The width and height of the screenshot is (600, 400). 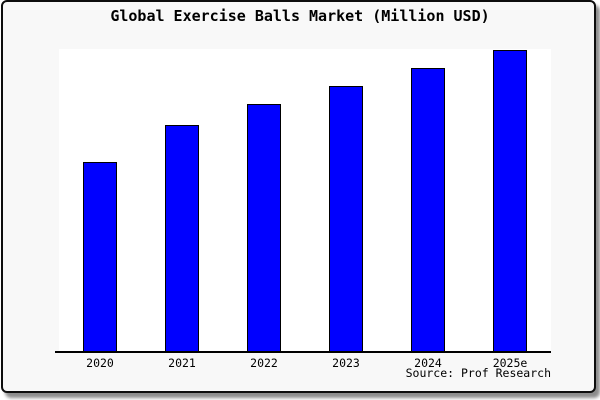 What do you see at coordinates (510, 201) in the screenshot?
I see `bar-2025e` at bounding box center [510, 201].